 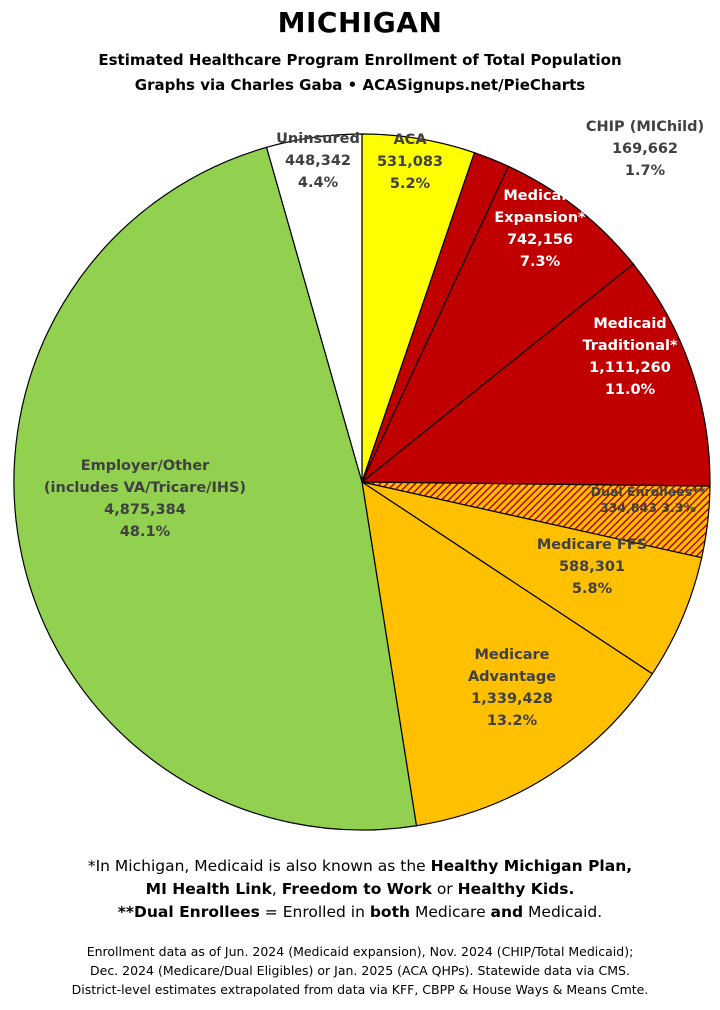 I want to click on footnote-bold: both, so click(x=390, y=912).